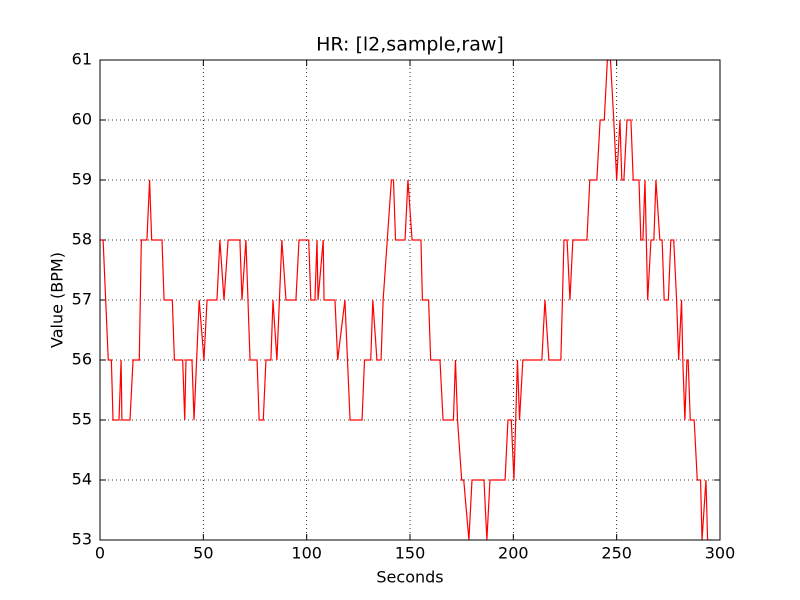 The image size is (800, 600). What do you see at coordinates (82, 359) in the screenshot?
I see `y-tick-label: 56` at bounding box center [82, 359].